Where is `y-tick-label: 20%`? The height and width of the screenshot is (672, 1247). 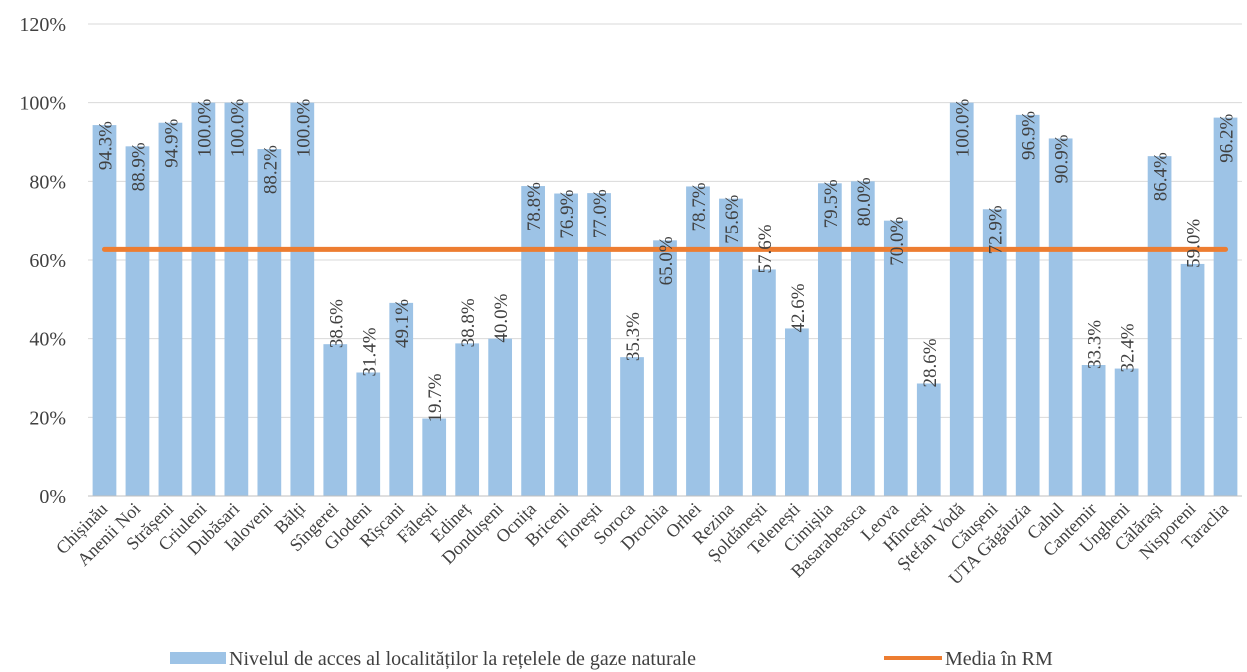
y-tick-label: 20% is located at coordinates (47, 418).